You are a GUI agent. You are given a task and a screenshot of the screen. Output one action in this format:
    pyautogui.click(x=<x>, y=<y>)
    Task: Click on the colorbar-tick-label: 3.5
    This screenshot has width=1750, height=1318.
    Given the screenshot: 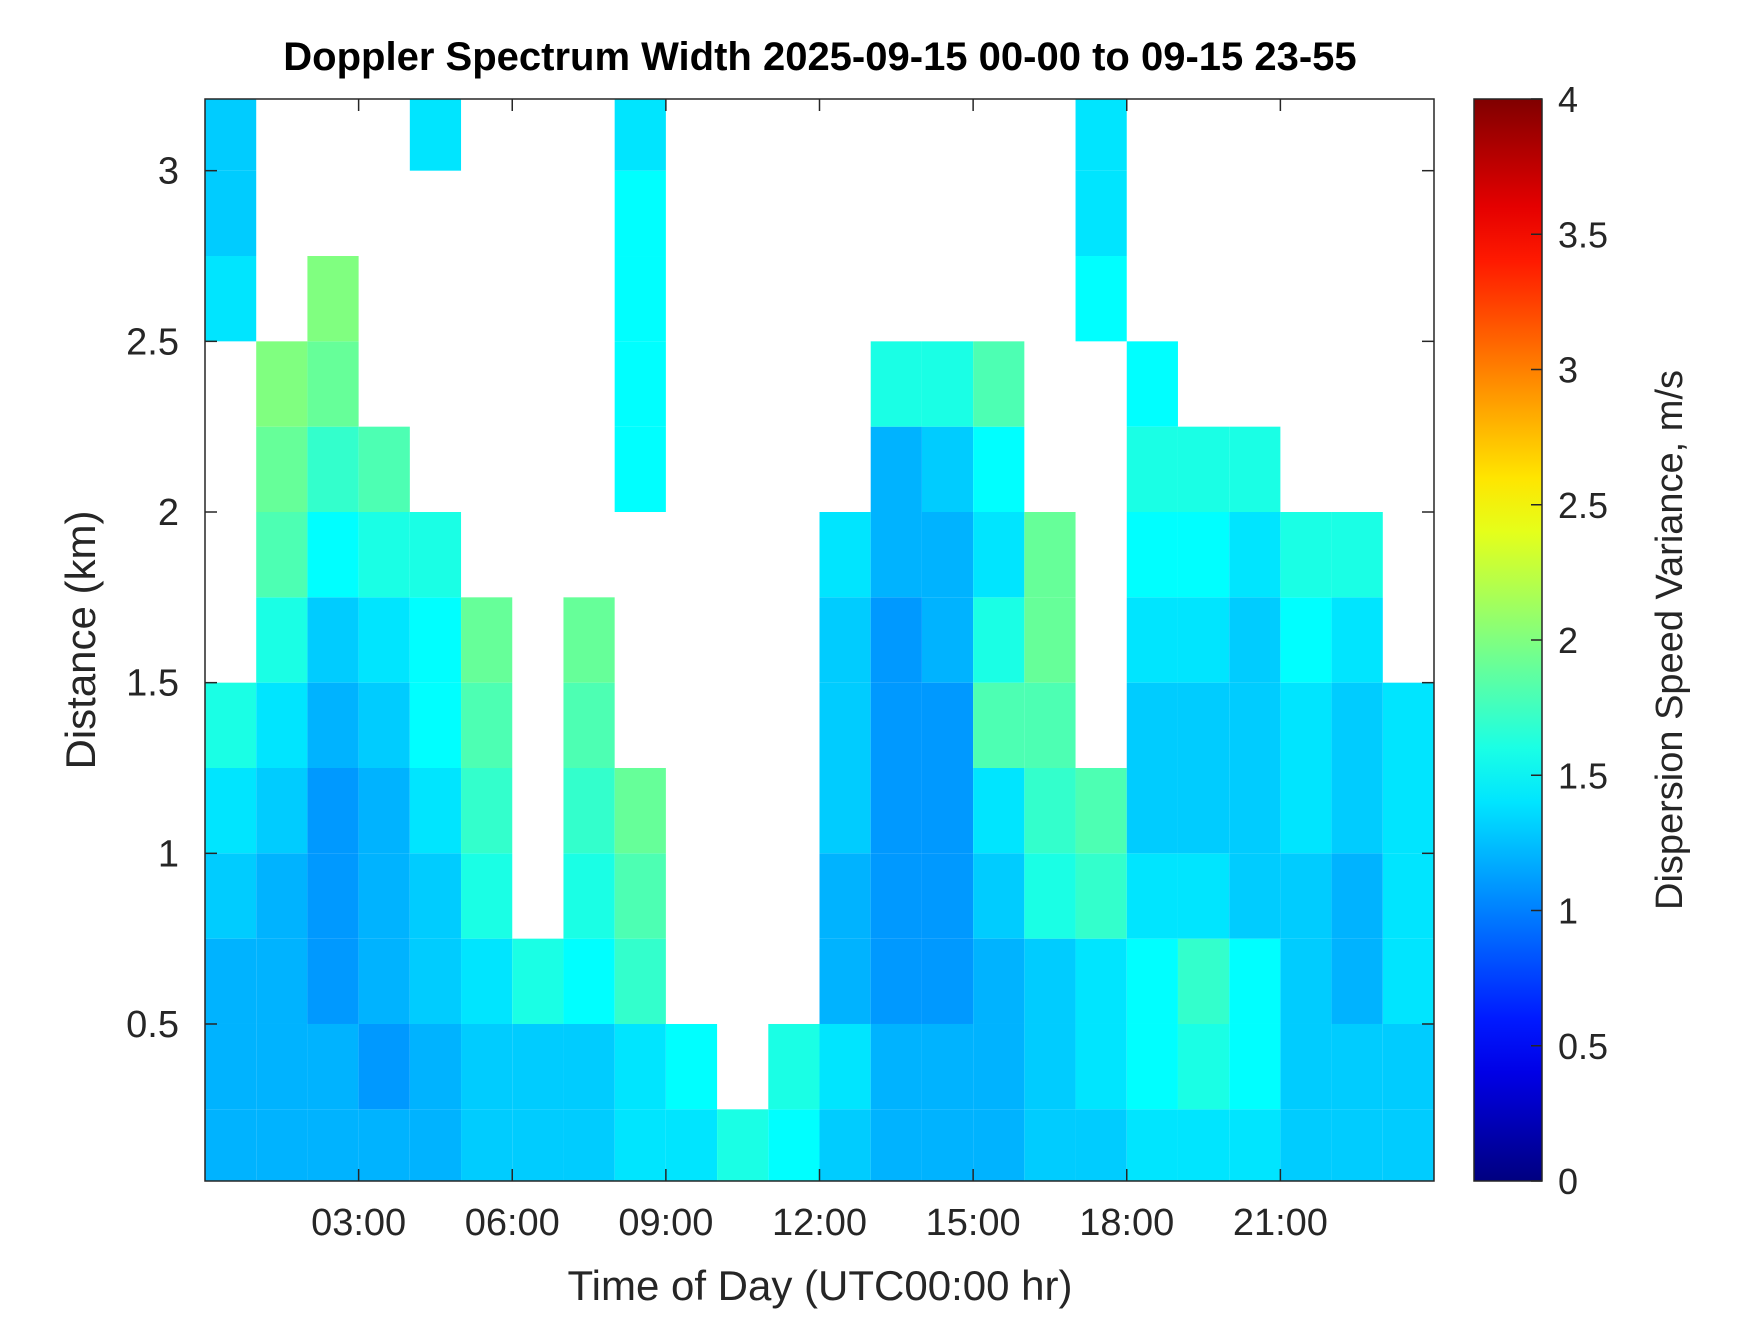 What is the action you would take?
    pyautogui.click(x=1583, y=234)
    